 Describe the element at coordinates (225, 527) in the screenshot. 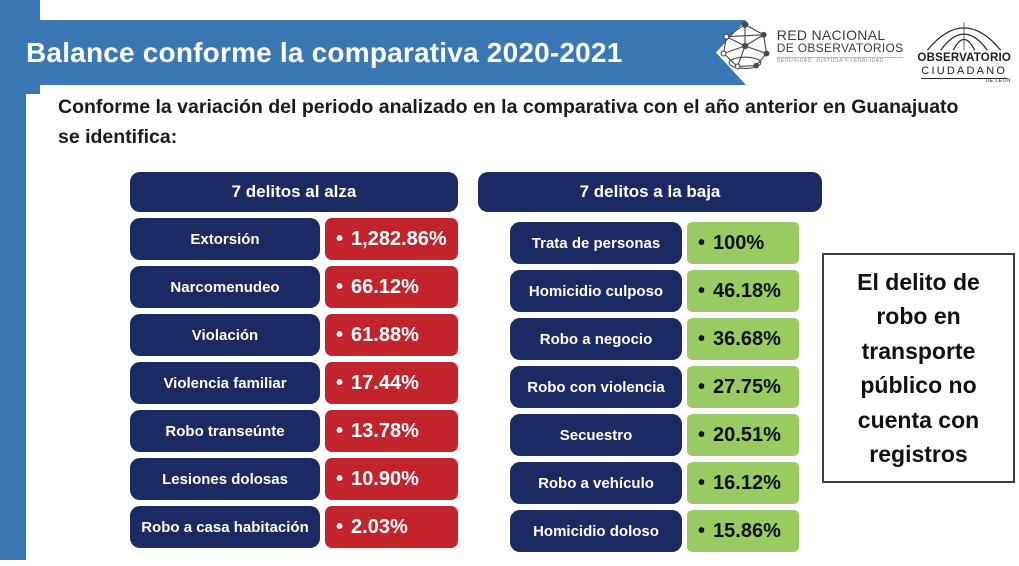

I see `crime-label: Robo a casa habitación` at that location.